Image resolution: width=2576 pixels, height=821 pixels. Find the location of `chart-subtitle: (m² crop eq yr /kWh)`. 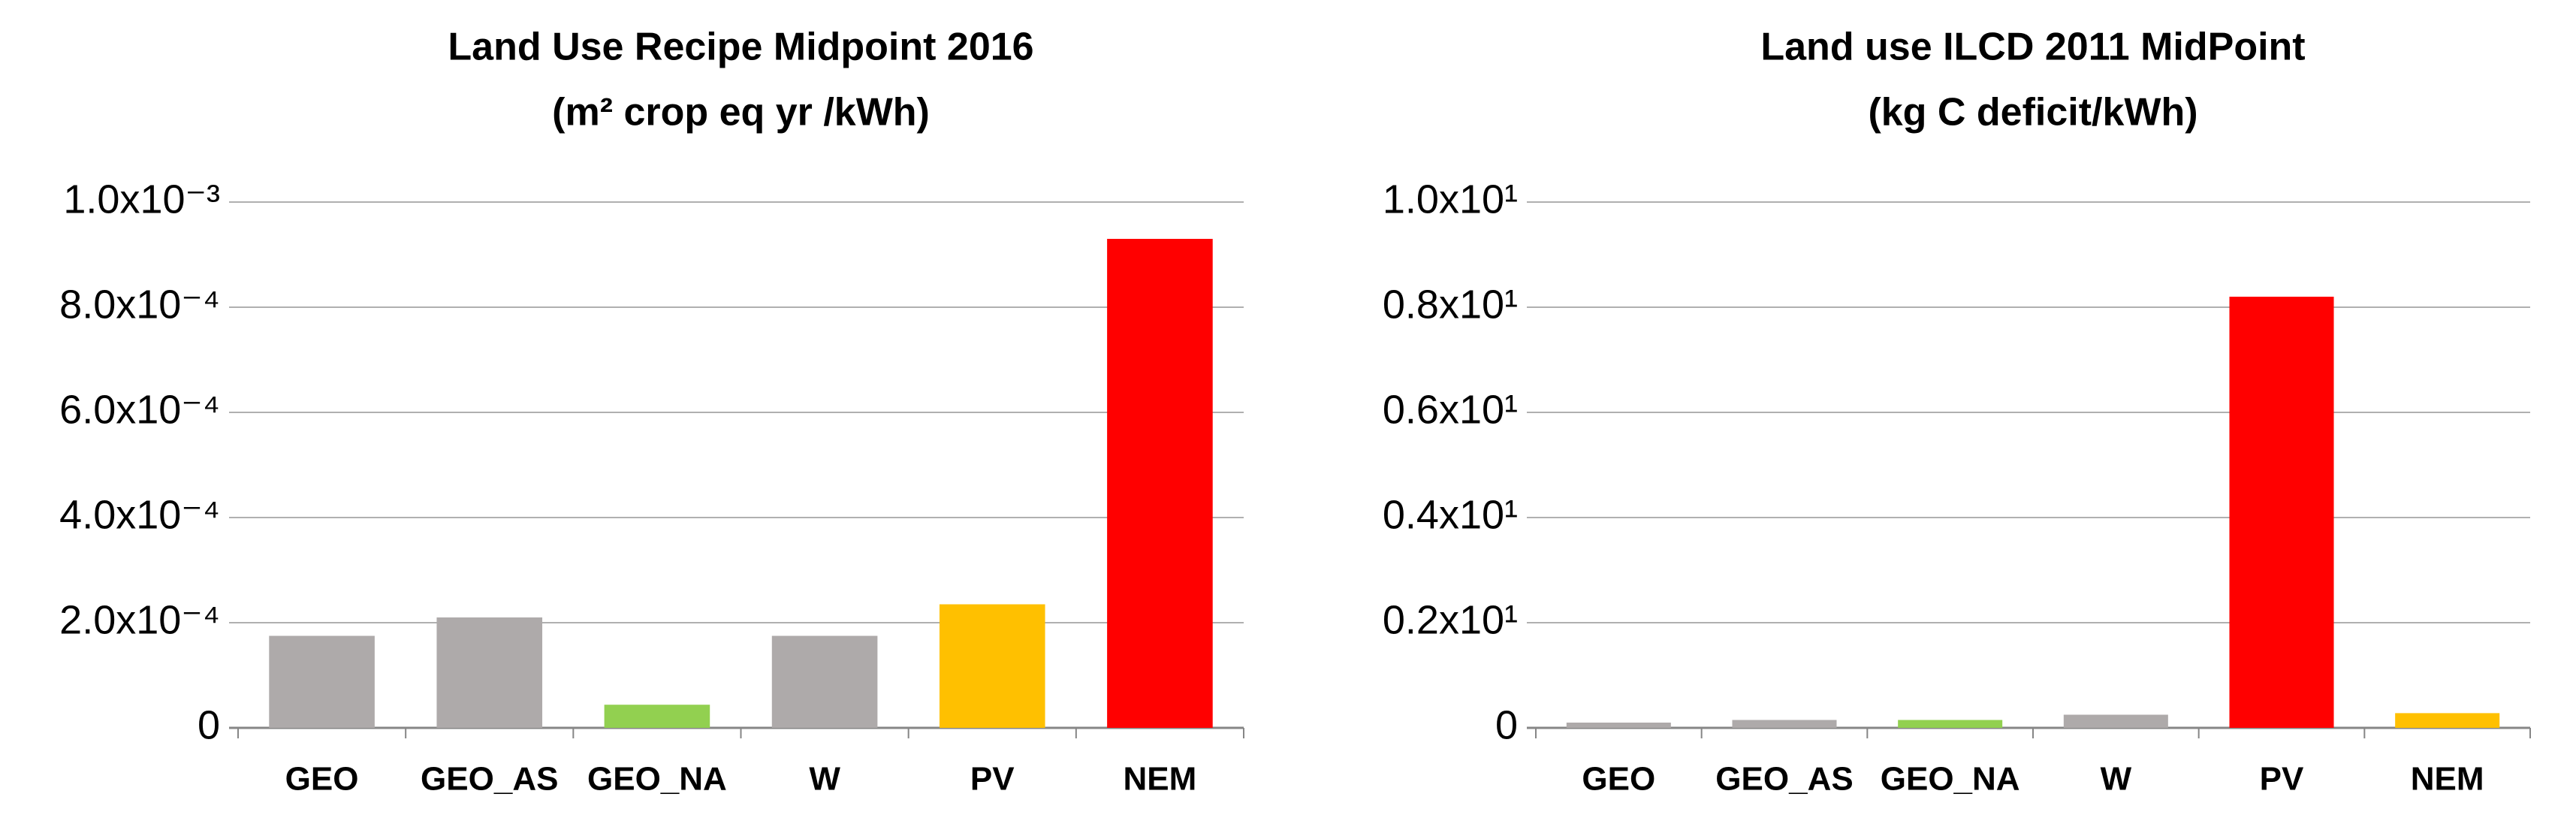

chart-subtitle: (m² crop eq yr /kWh) is located at coordinates (741, 112).